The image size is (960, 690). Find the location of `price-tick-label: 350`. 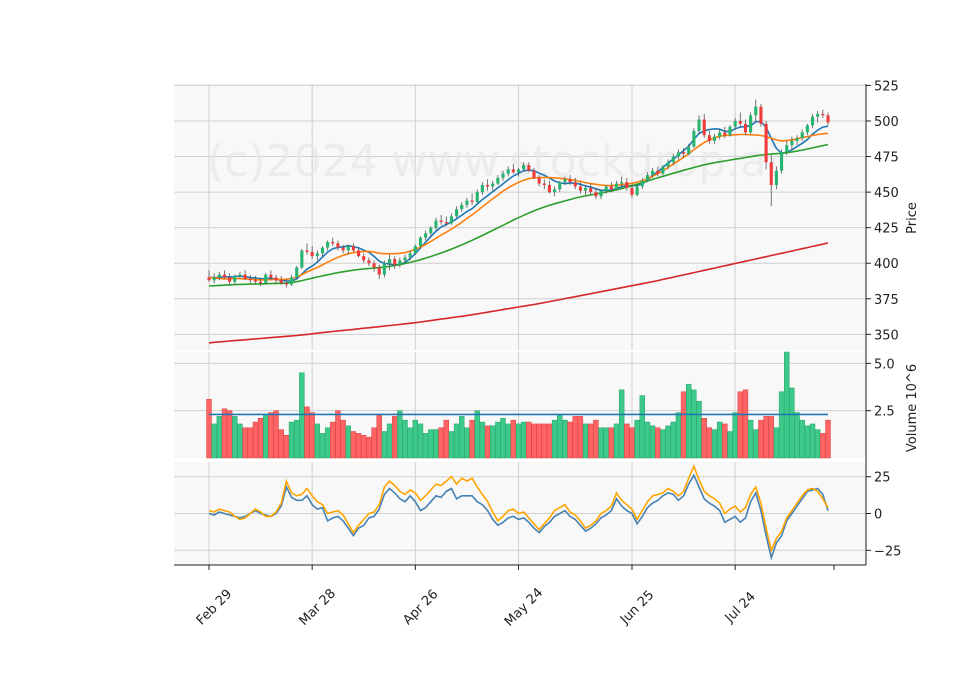

price-tick-label: 350 is located at coordinates (886, 335).